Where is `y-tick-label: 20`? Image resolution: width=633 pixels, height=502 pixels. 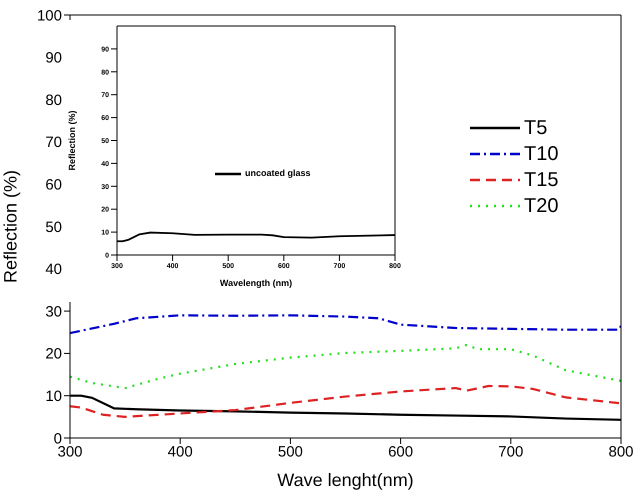
y-tick-label: 20 is located at coordinates (53, 354).